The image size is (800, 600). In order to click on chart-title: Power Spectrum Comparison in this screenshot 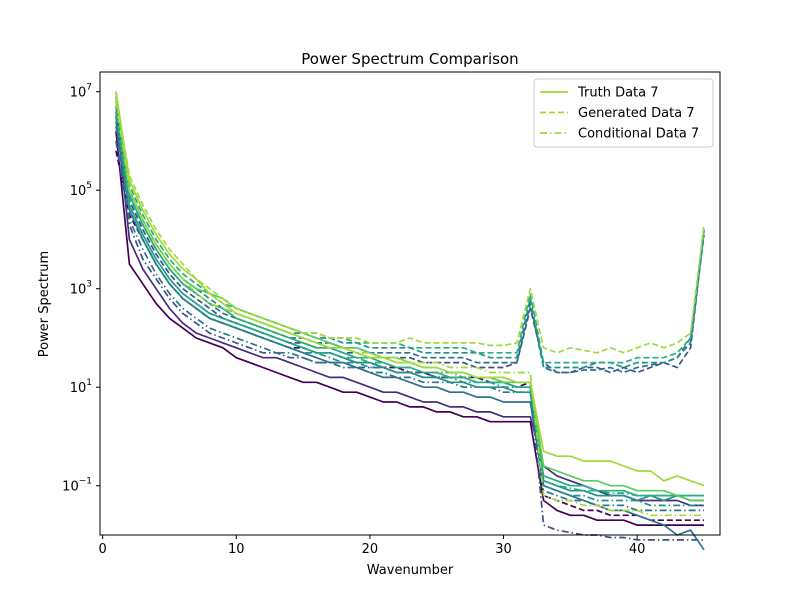, I will do `click(409, 59)`.